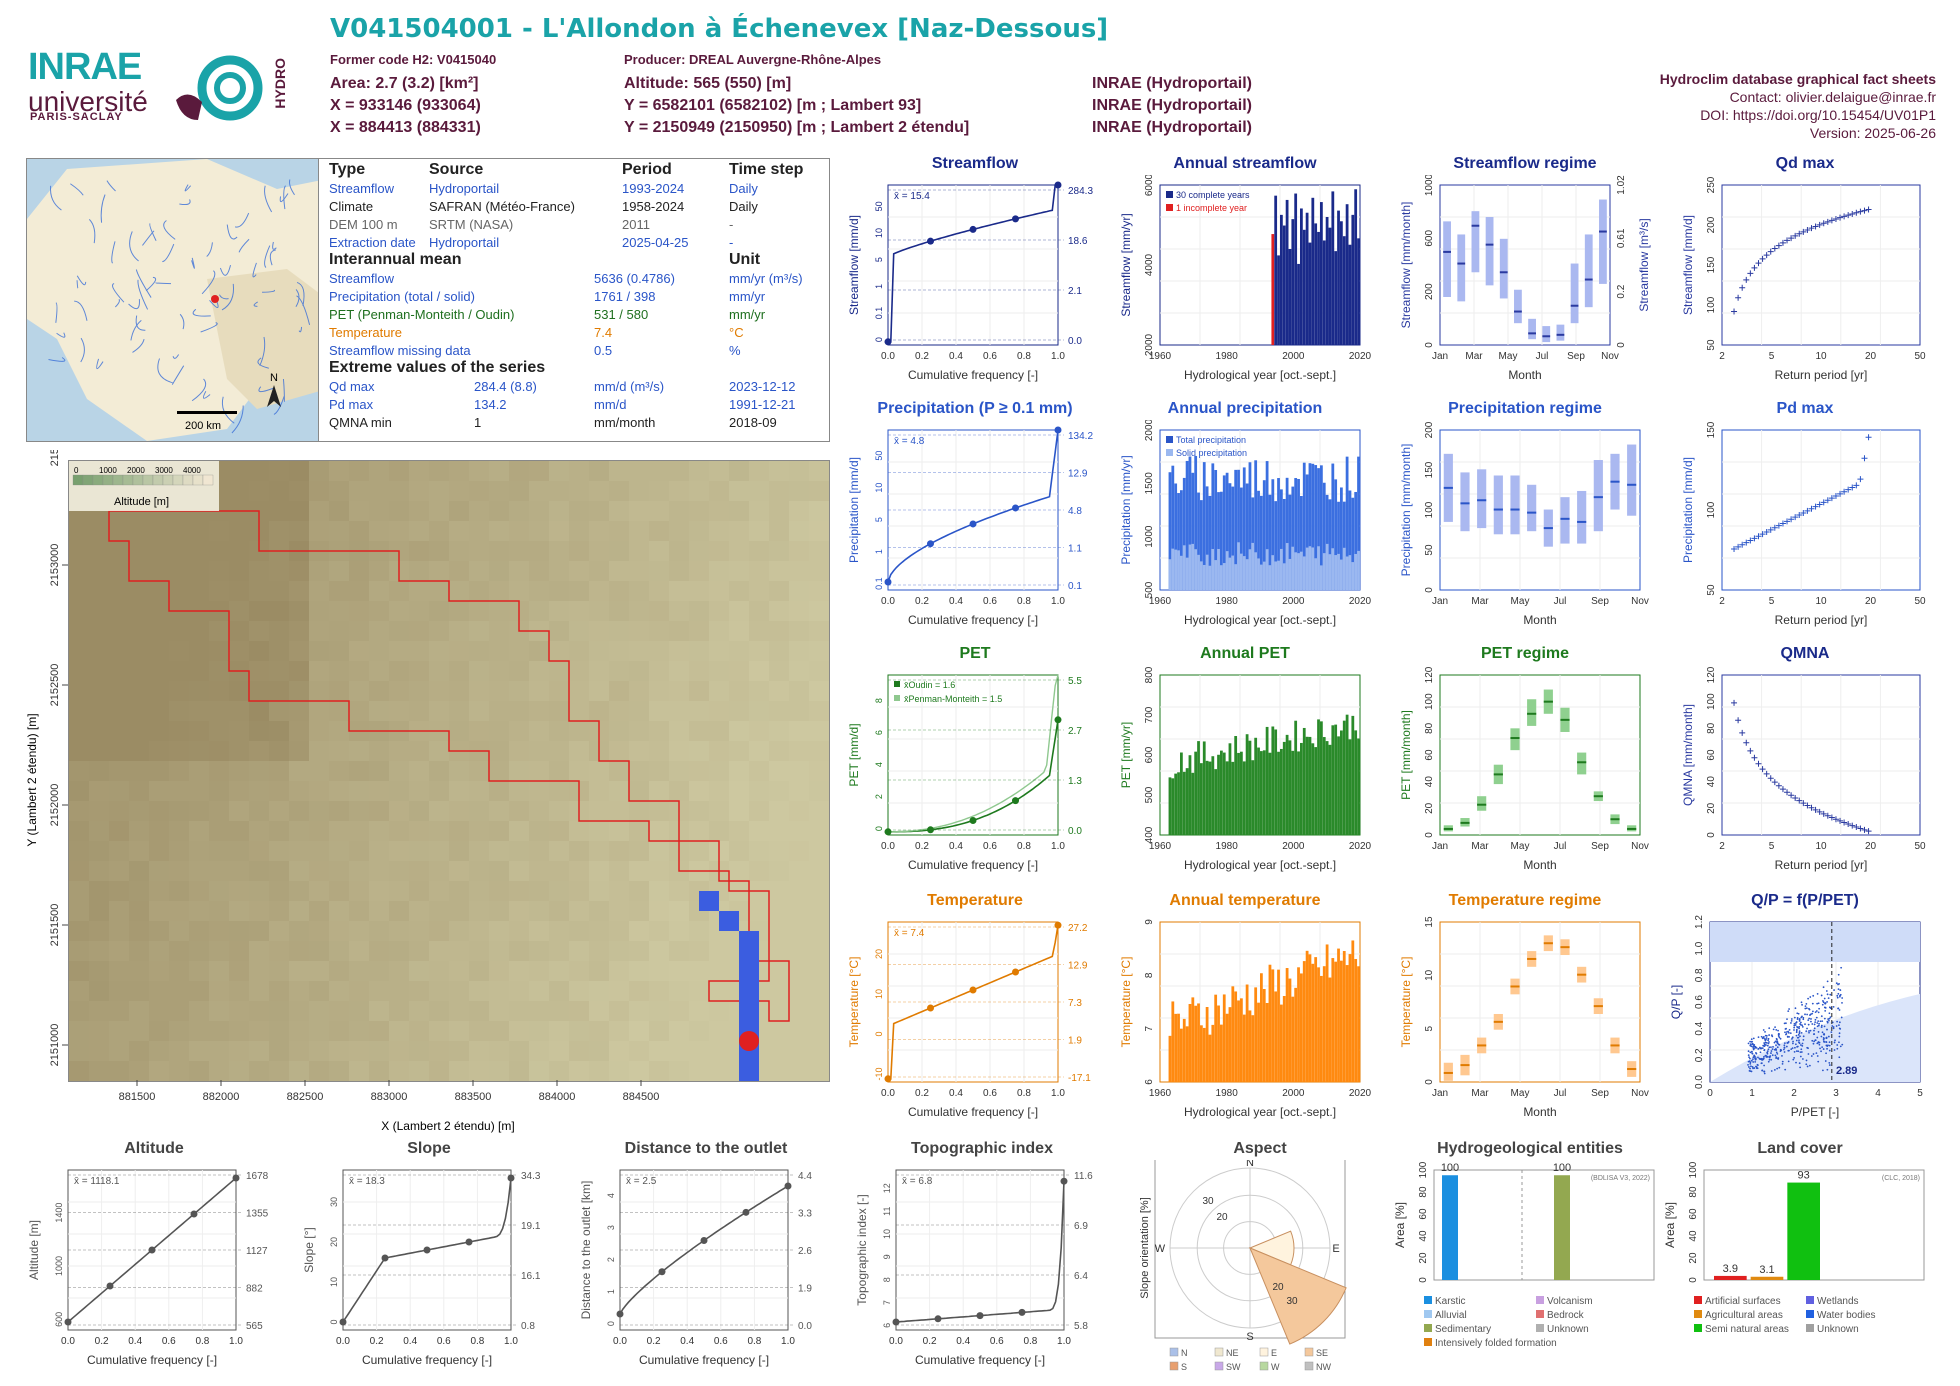  What do you see at coordinates (1871, 601) in the screenshot?
I see `x-tick-label: 20` at bounding box center [1871, 601].